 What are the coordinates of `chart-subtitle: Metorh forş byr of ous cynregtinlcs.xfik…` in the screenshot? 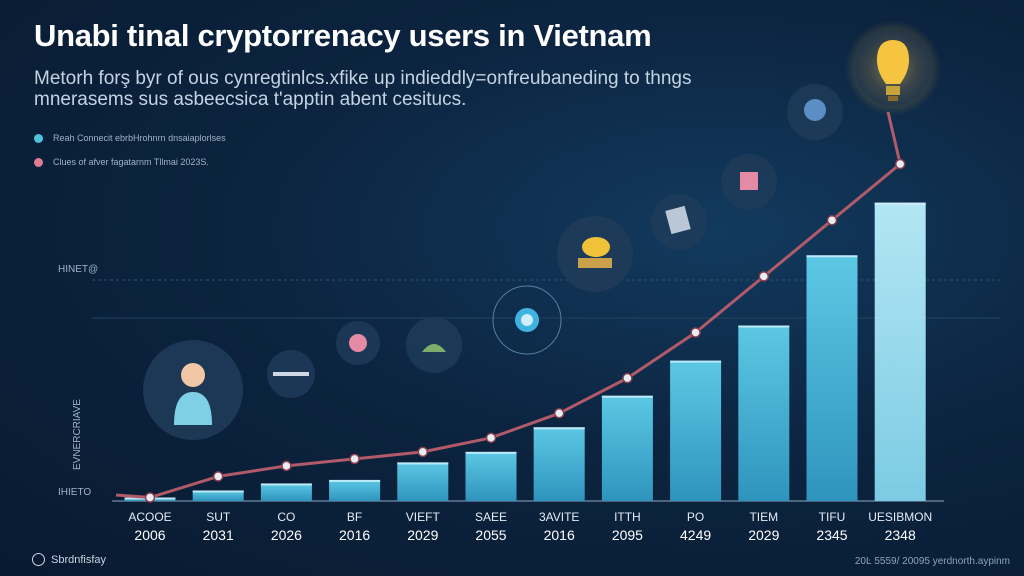 It's located at (363, 89).